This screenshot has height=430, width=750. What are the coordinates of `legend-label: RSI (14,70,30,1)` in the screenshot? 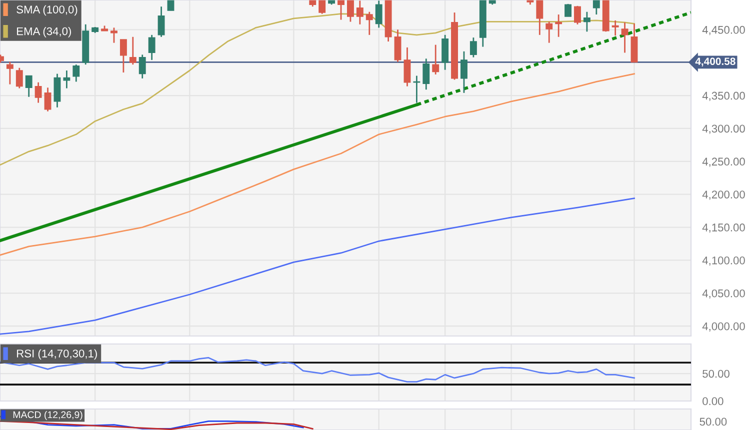 It's located at (57, 354).